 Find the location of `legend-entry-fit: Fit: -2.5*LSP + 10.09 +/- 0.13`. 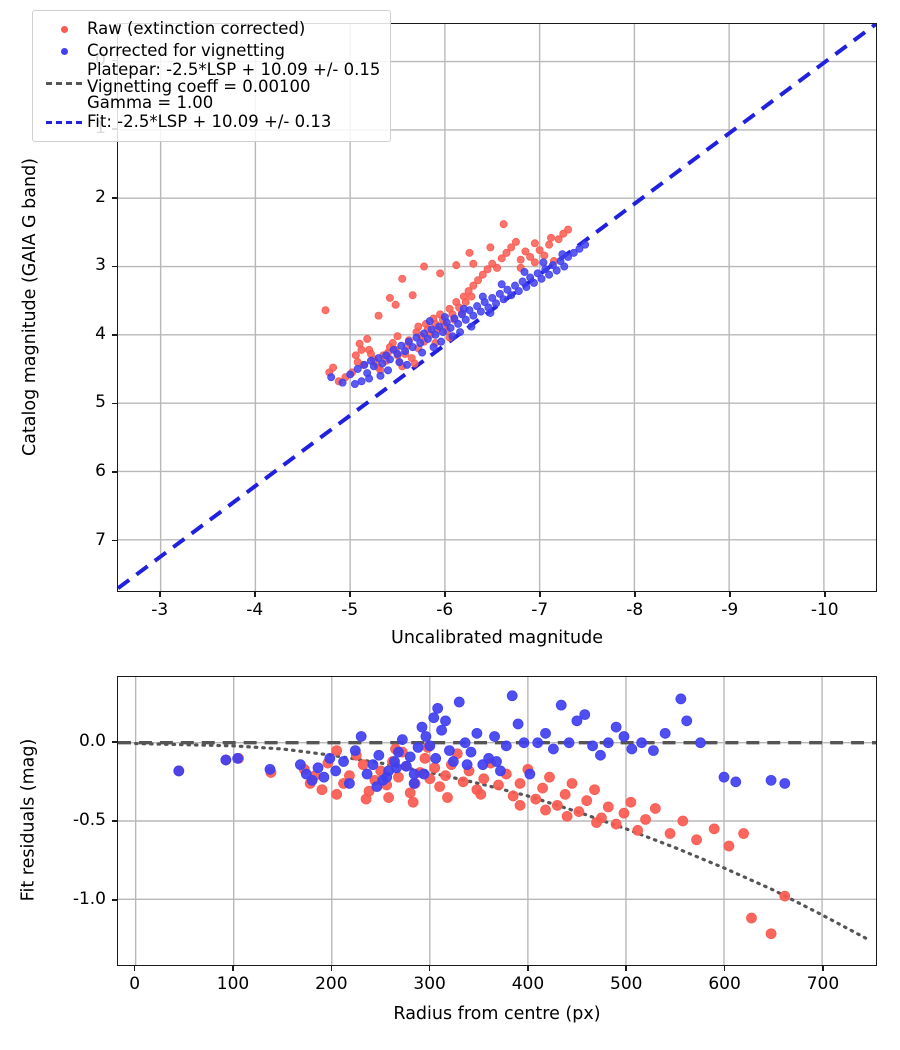

legend-entry-fit: Fit: -2.5*LSP + 10.09 +/- 0.13 is located at coordinates (210, 123).